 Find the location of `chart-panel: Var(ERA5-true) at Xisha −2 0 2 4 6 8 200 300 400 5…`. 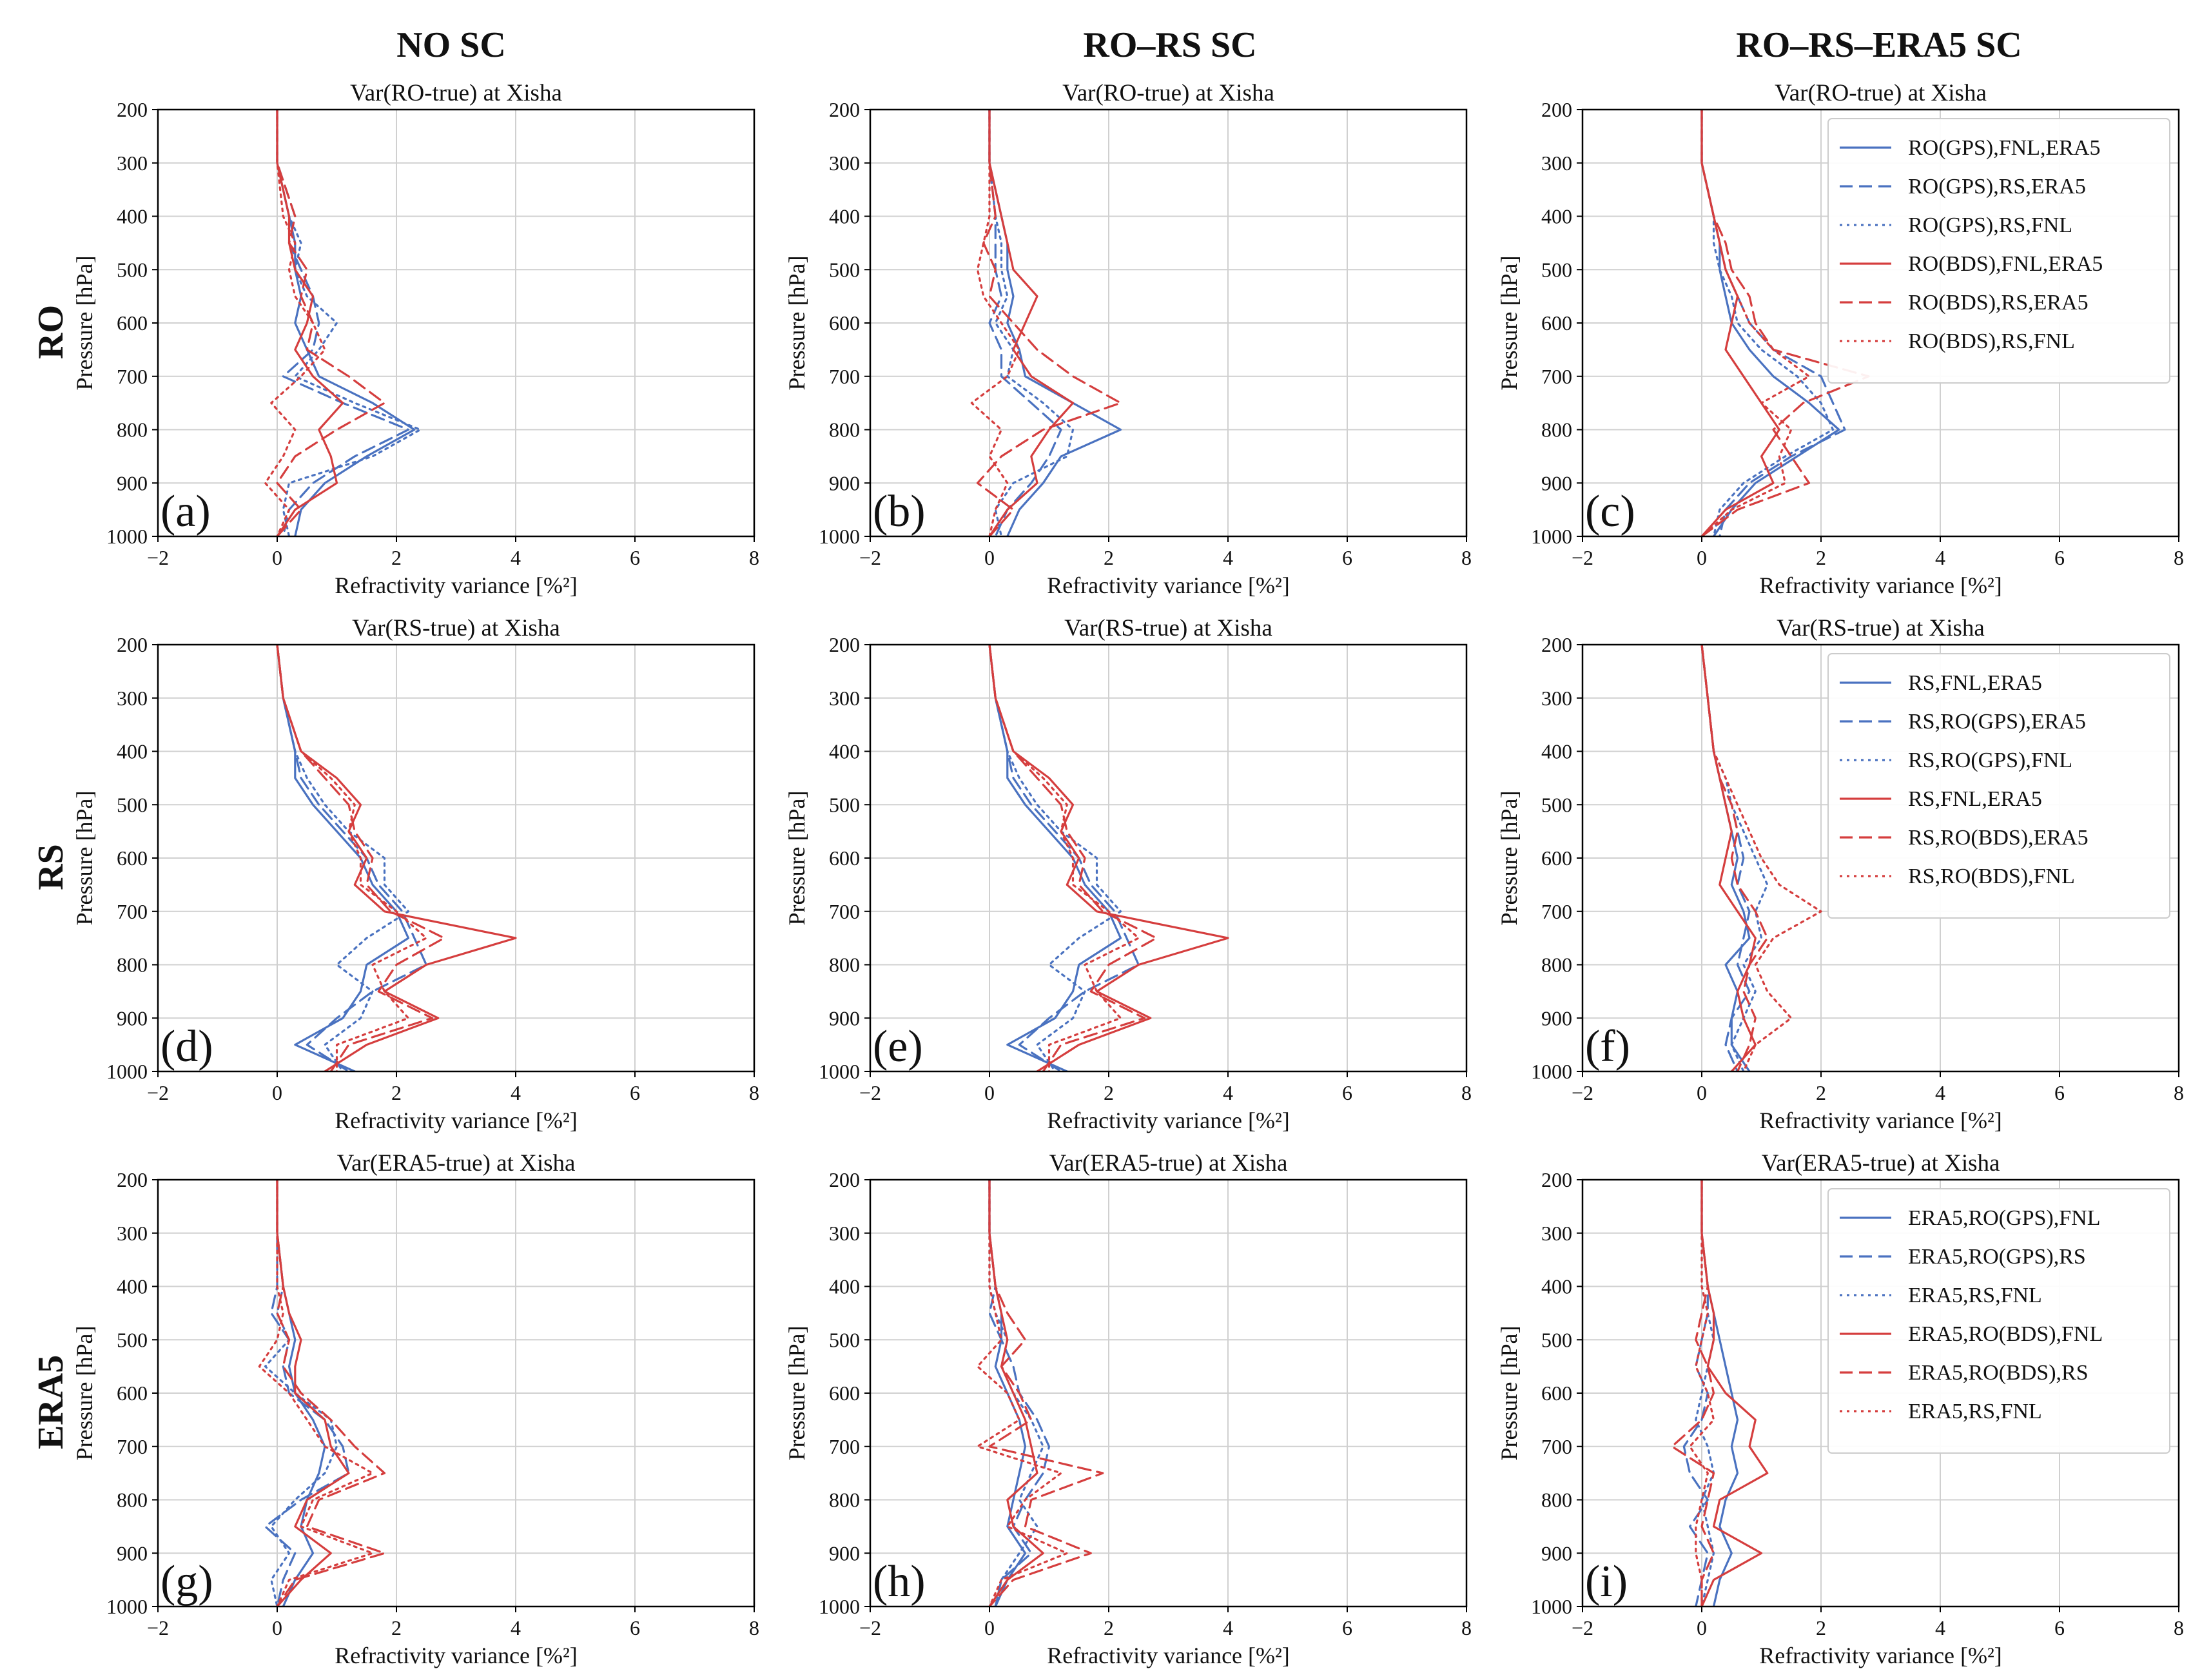

chart-panel: Var(ERA5-true) at Xisha −2 0 2 4 6 8 200 300 400 5… is located at coordinates (415, 1409).